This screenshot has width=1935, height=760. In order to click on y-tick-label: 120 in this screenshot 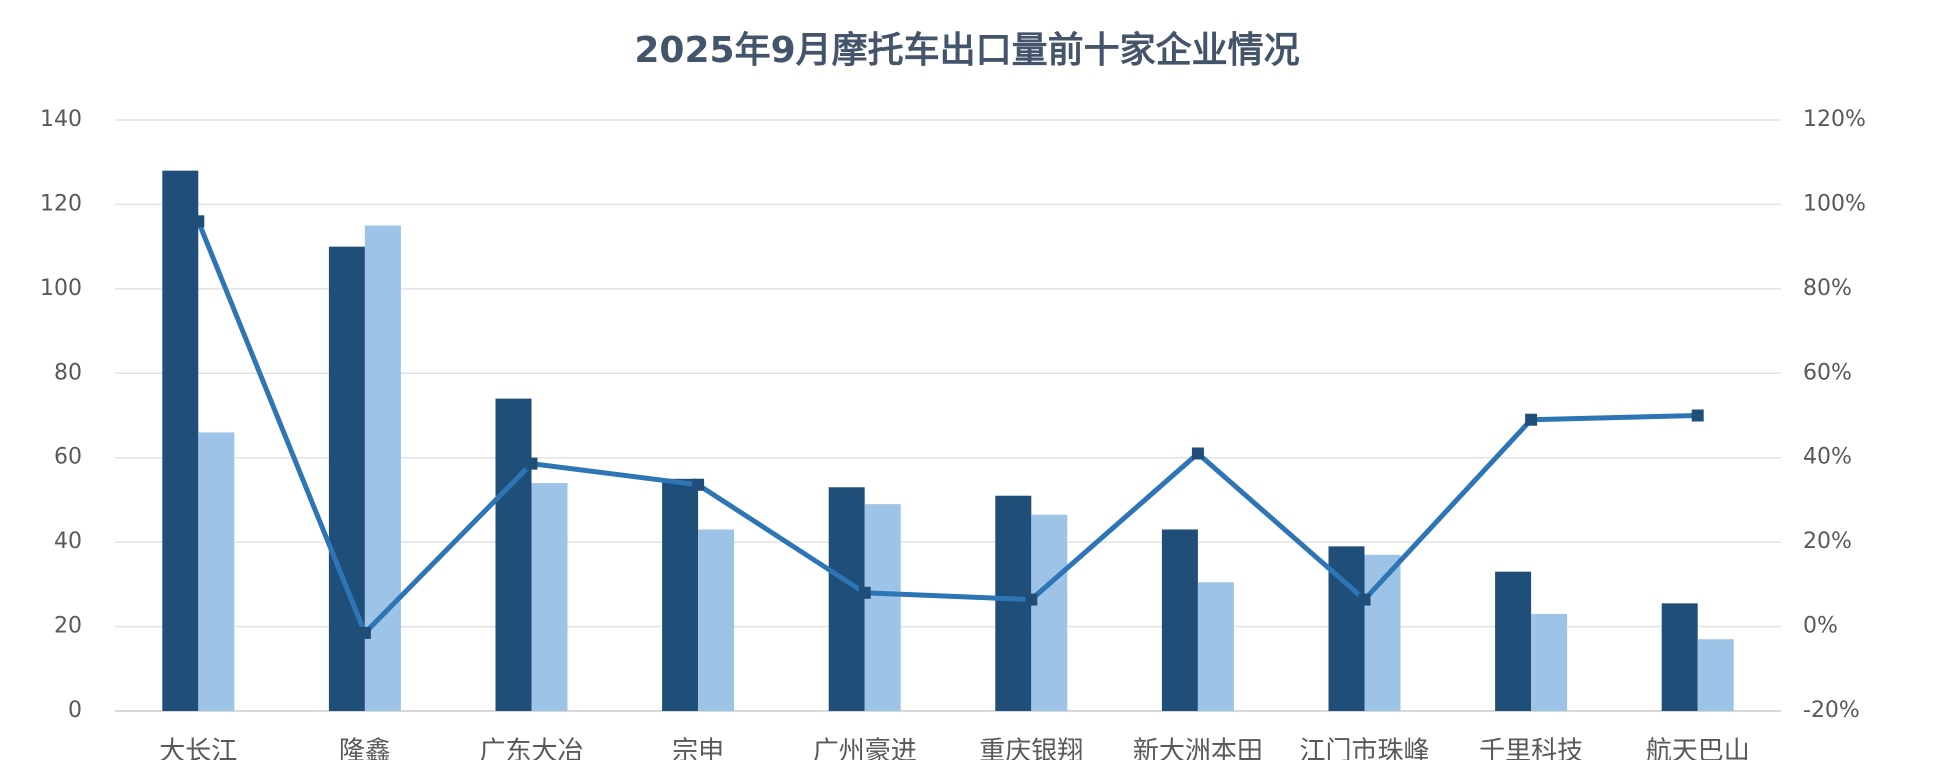, I will do `click(61, 203)`.